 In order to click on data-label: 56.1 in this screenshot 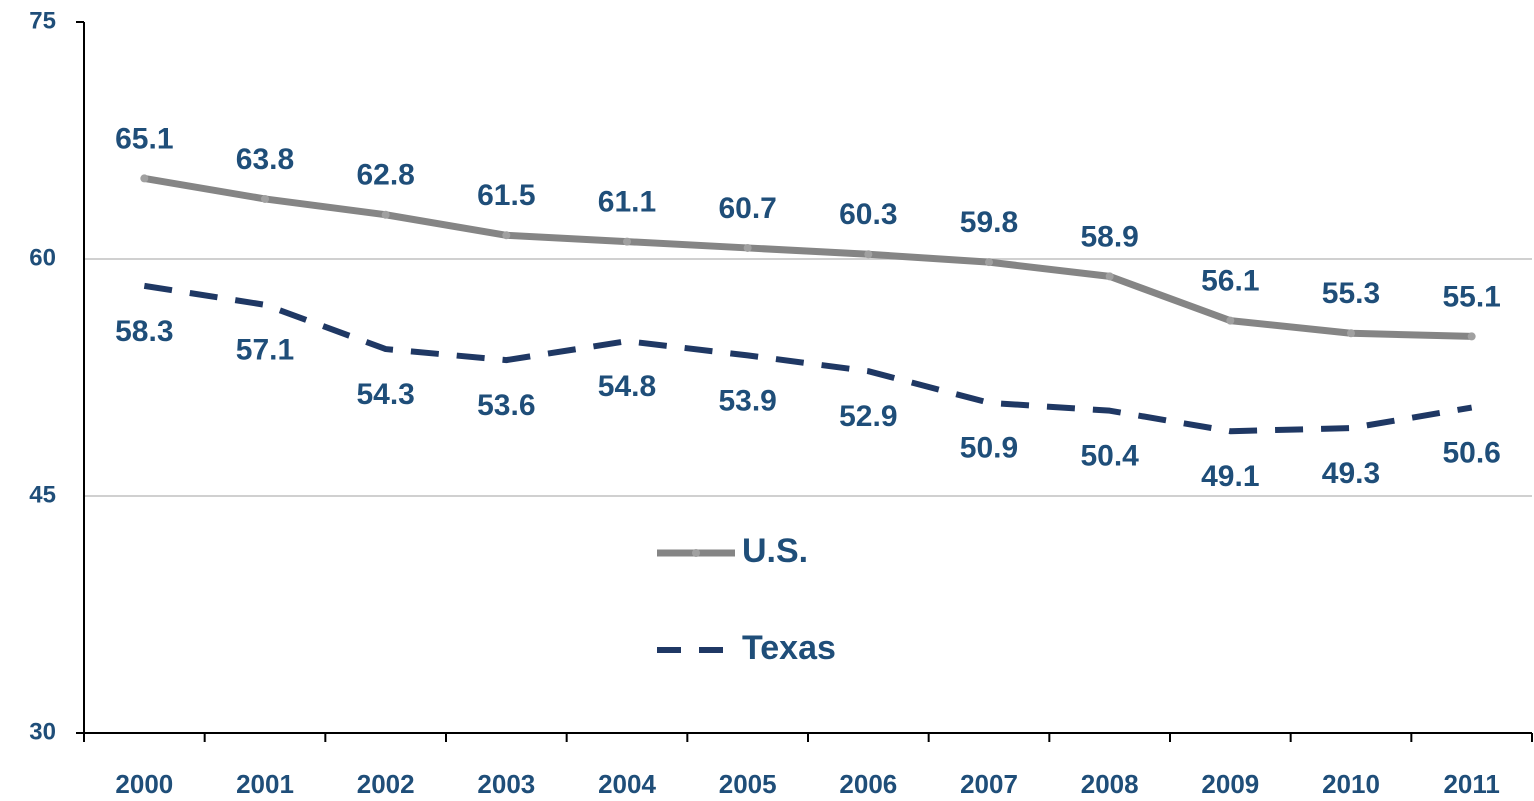, I will do `click(1230, 281)`.